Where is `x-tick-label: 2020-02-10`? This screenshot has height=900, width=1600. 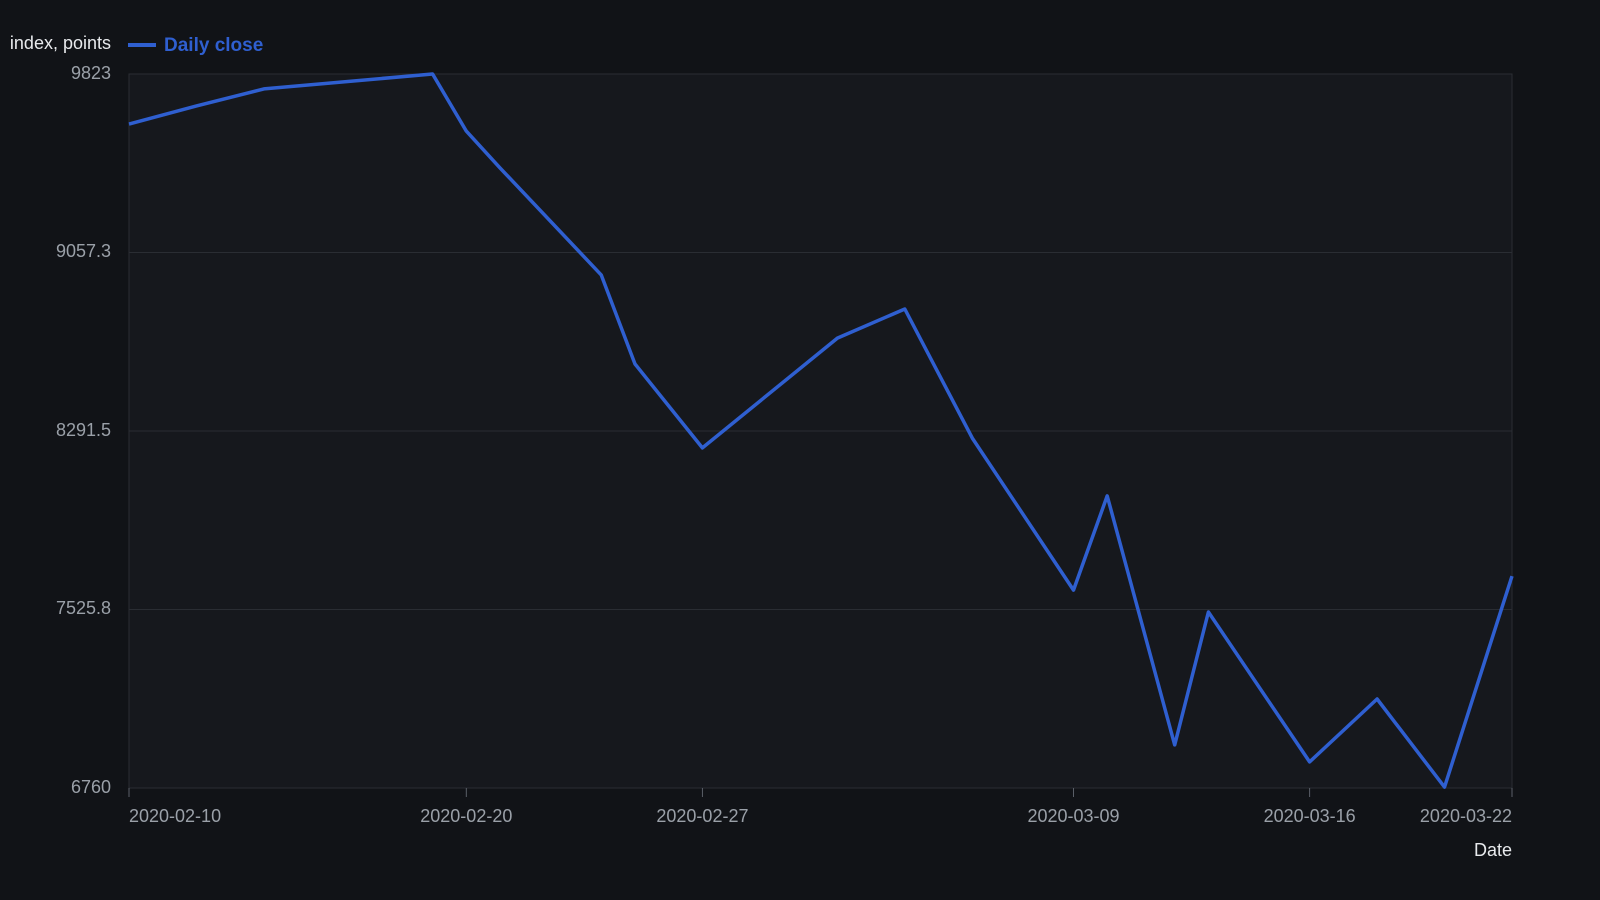 x-tick-label: 2020-02-10 is located at coordinates (175, 816).